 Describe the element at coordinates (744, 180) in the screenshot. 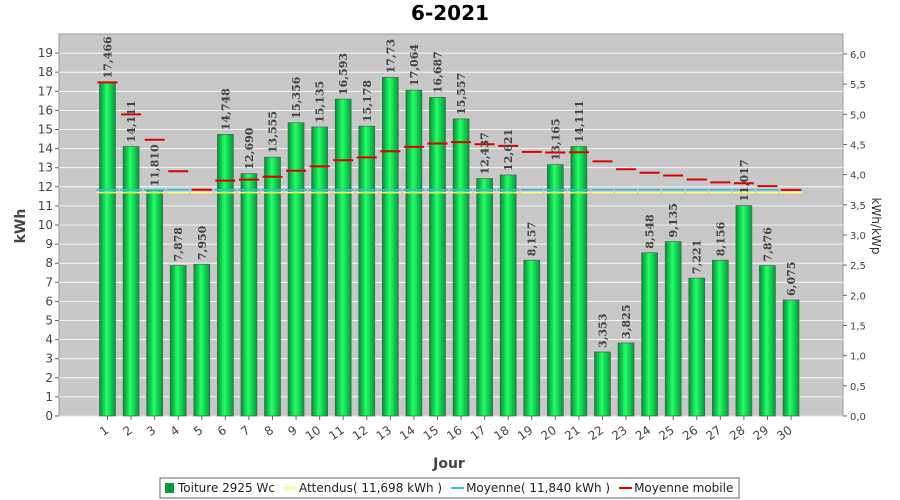

I see `bar-value-label: 11,017` at that location.